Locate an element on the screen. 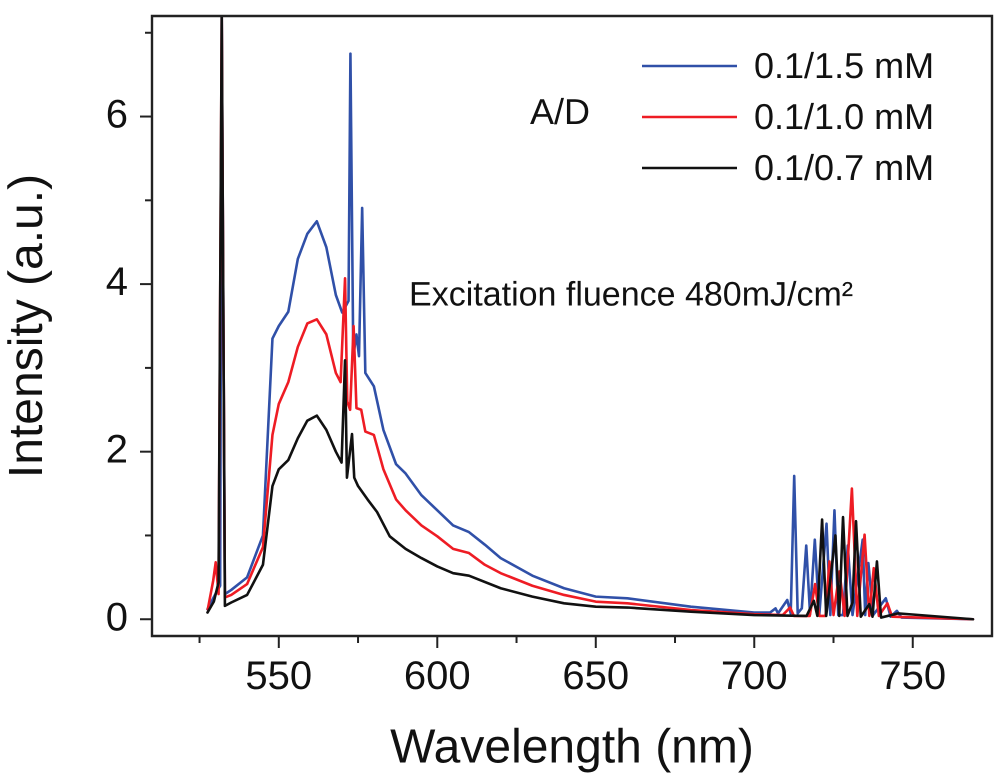 This screenshot has height=782, width=994. x-tick-label: 650 is located at coordinates (596, 676).